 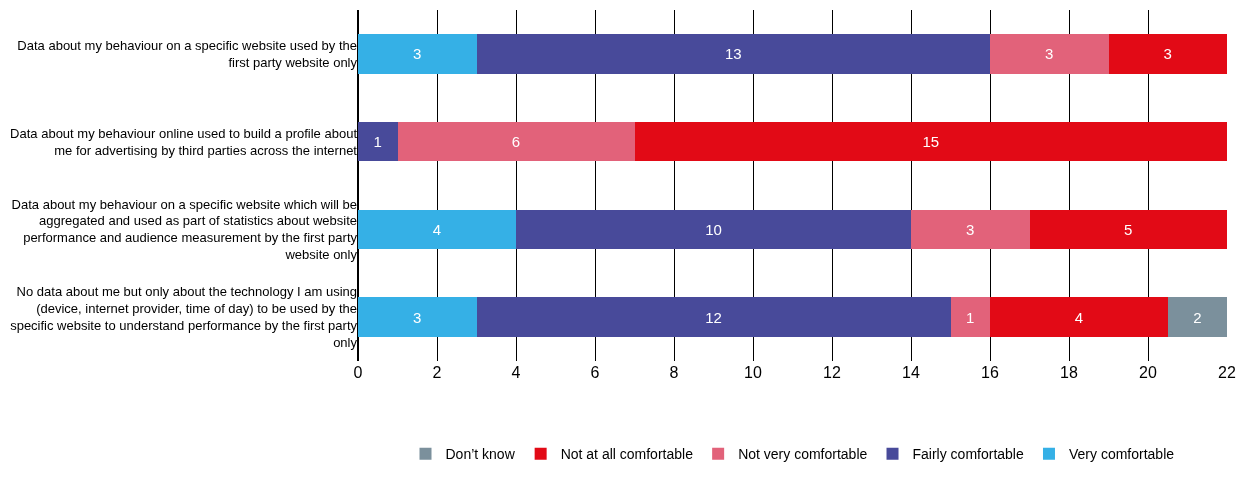 I want to click on data-label: 5, so click(x=1128, y=229).